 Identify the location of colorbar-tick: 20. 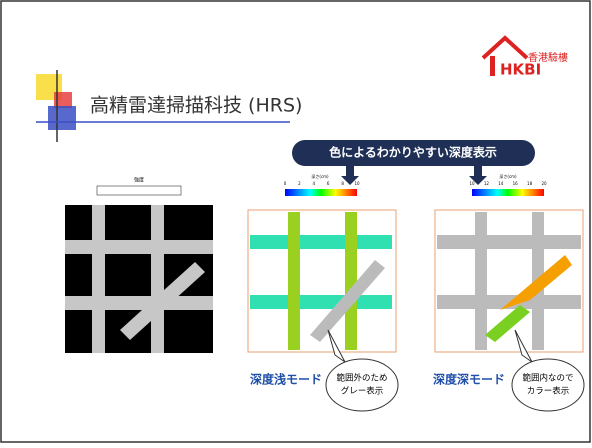
(544, 183).